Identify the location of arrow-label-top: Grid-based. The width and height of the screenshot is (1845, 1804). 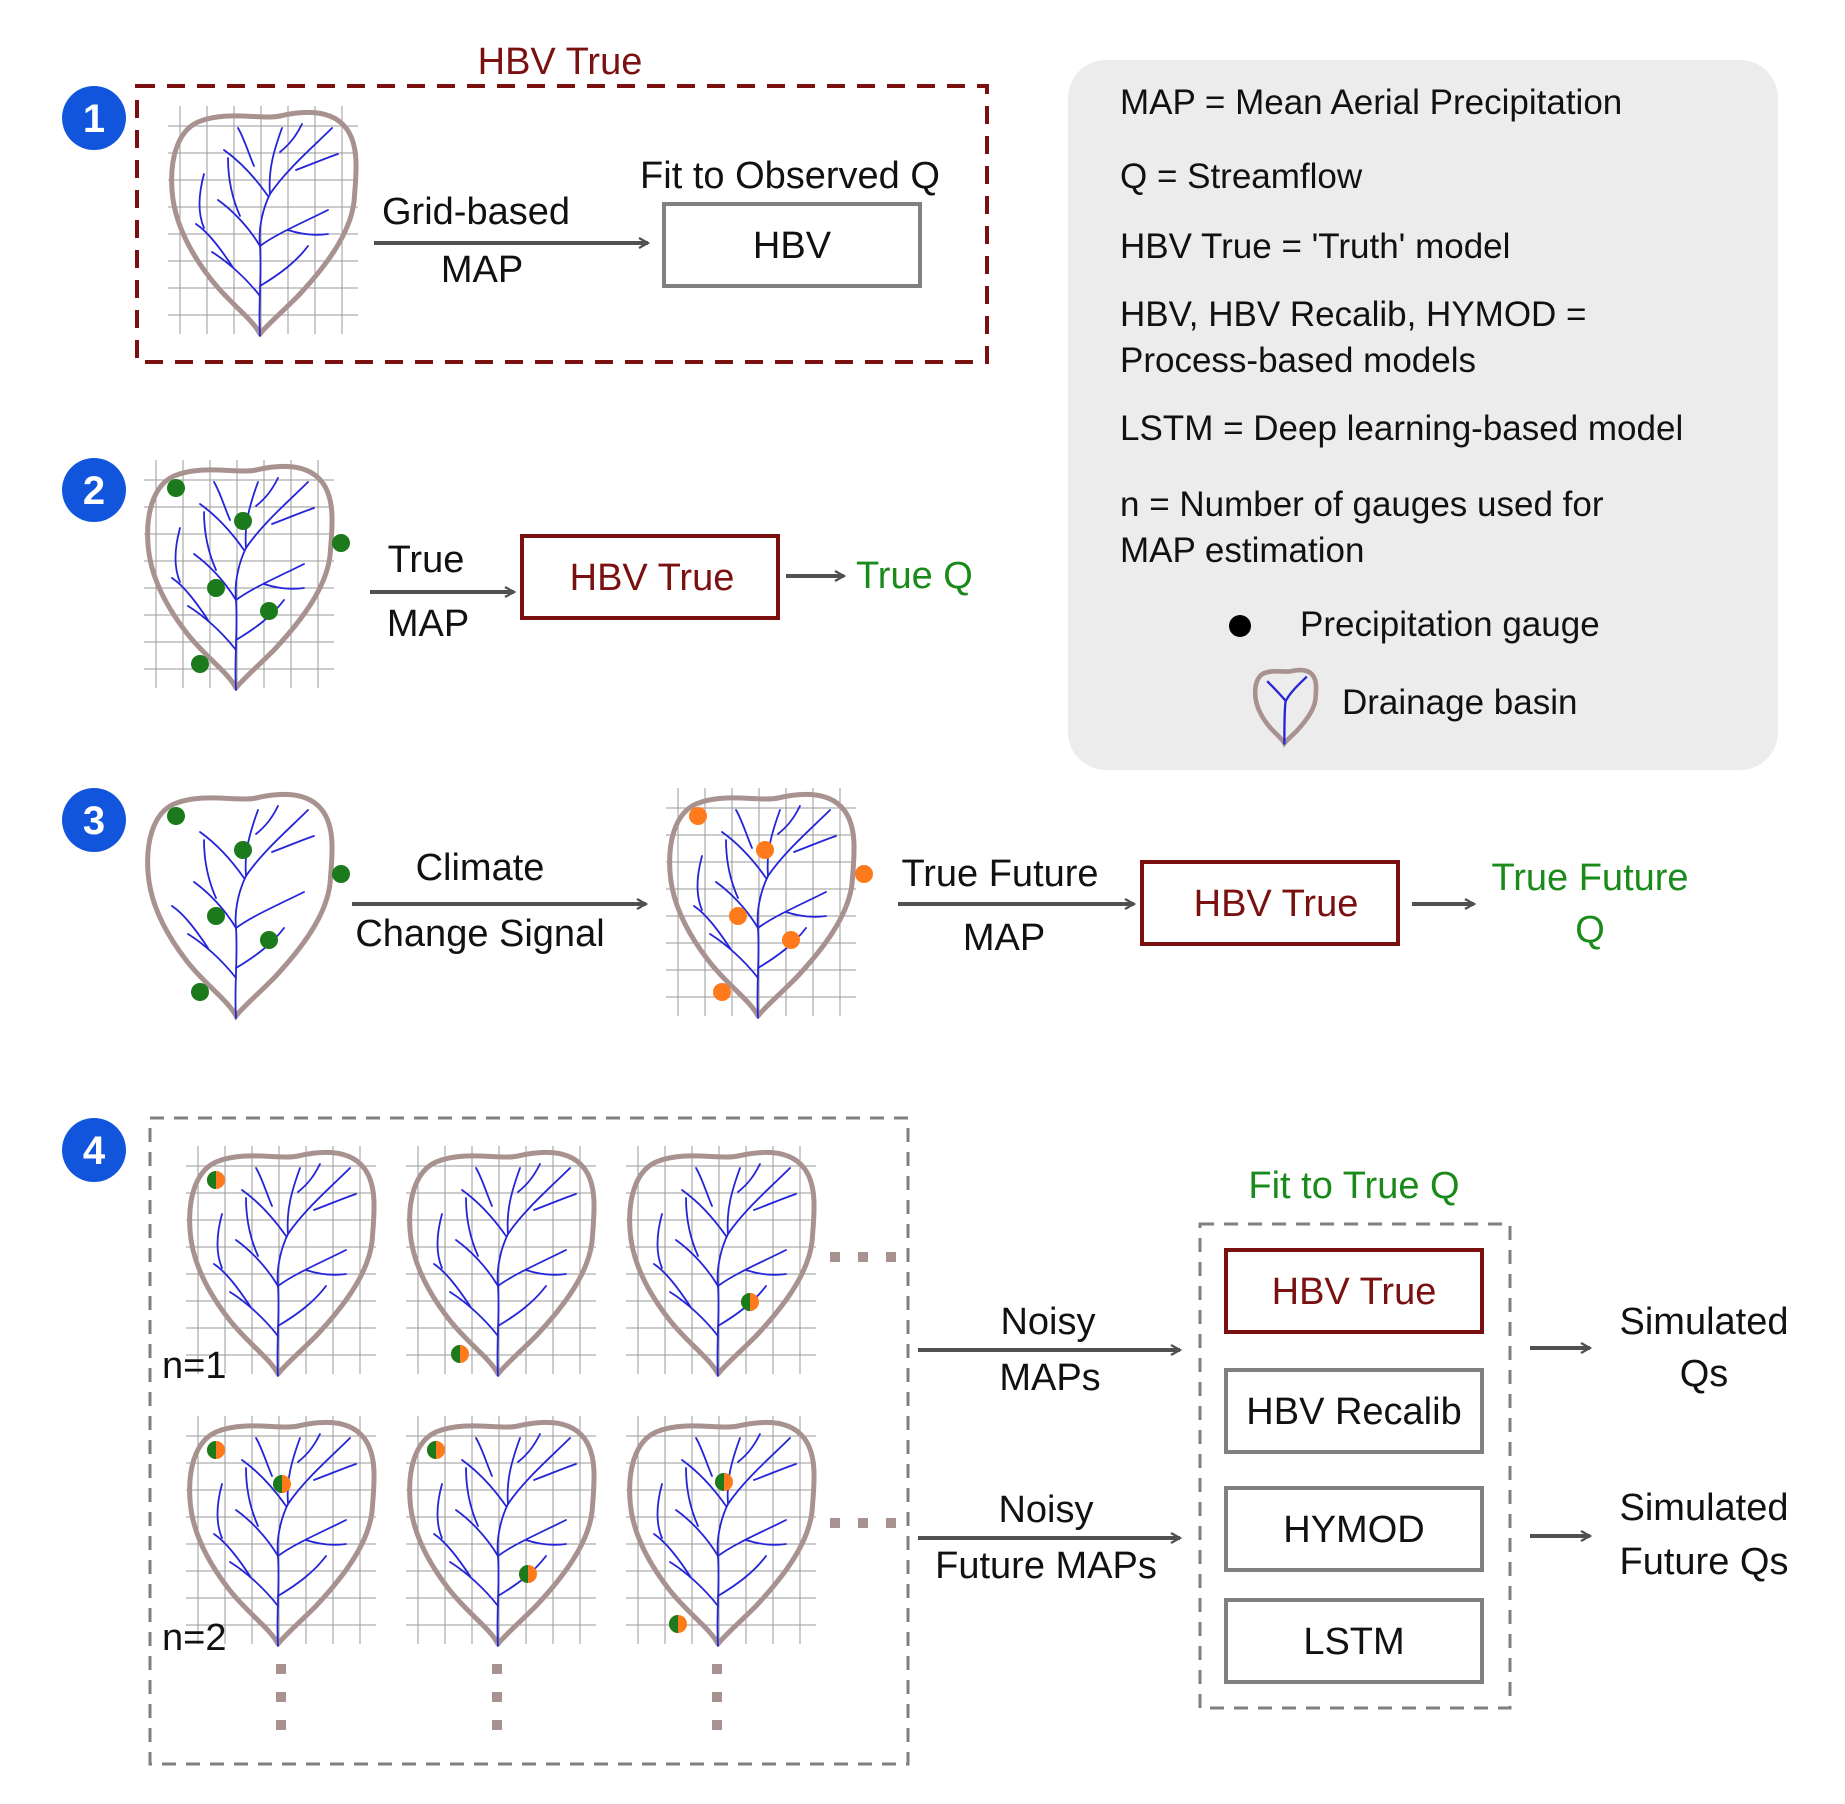
(476, 212).